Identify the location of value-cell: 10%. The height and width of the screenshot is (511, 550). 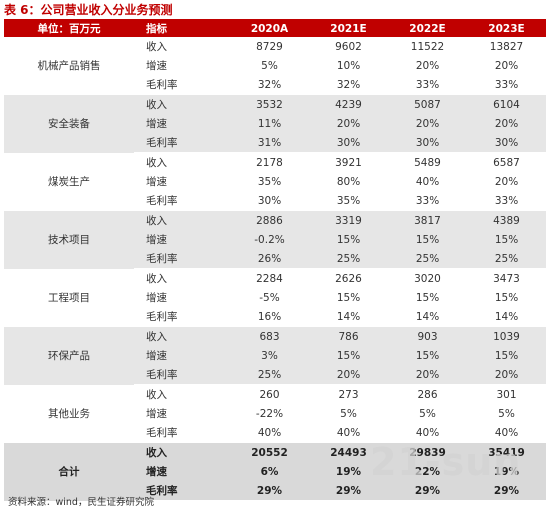
(348, 65).